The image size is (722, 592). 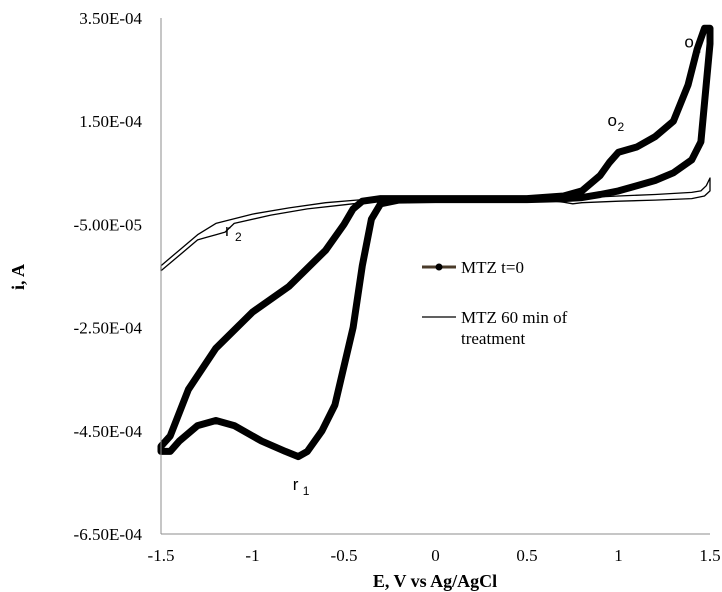 What do you see at coordinates (18, 277) in the screenshot?
I see `y-axis-title: i, A` at bounding box center [18, 277].